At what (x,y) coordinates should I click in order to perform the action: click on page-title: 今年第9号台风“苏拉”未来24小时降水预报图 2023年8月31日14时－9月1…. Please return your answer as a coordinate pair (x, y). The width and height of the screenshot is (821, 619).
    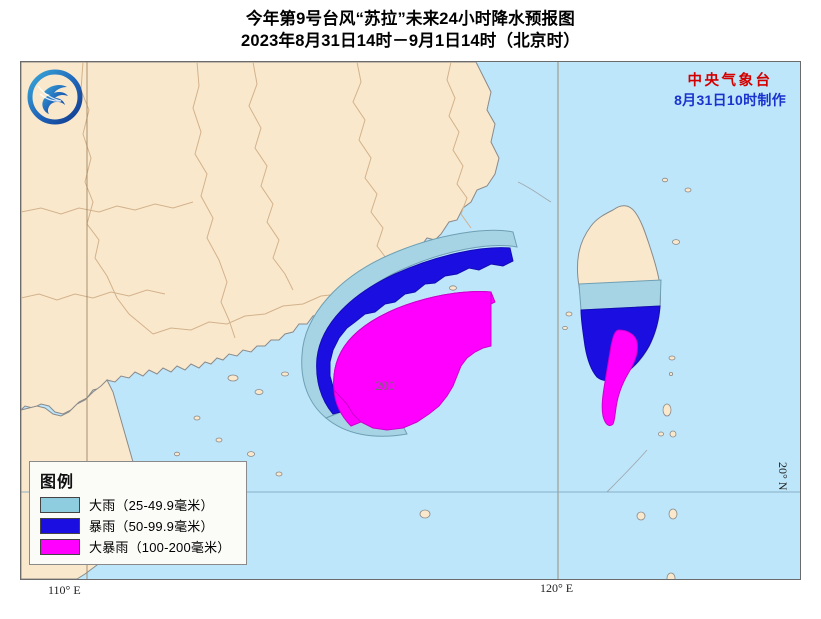
    Looking at the image, I should click on (410, 30).